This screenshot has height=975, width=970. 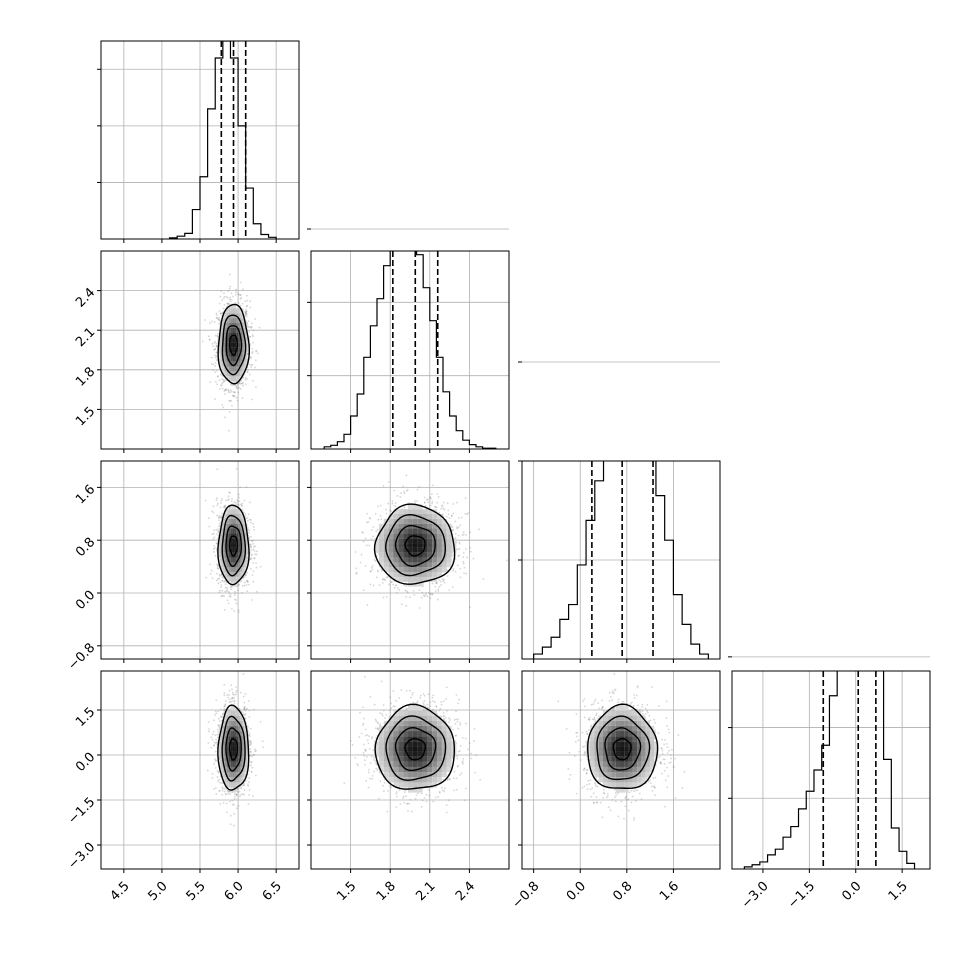 What do you see at coordinates (223, 140) in the screenshot?
I see `histogram-step` at bounding box center [223, 140].